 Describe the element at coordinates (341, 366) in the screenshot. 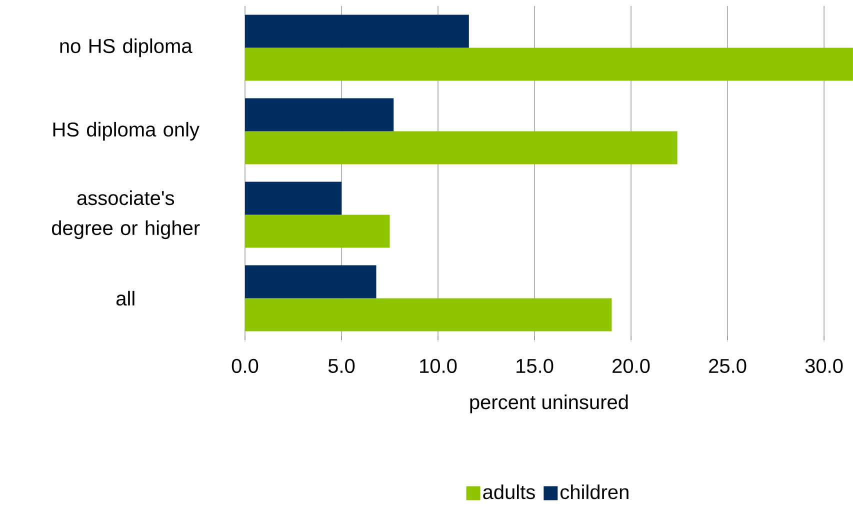

I see `x-tick-label: 5.0` at that location.